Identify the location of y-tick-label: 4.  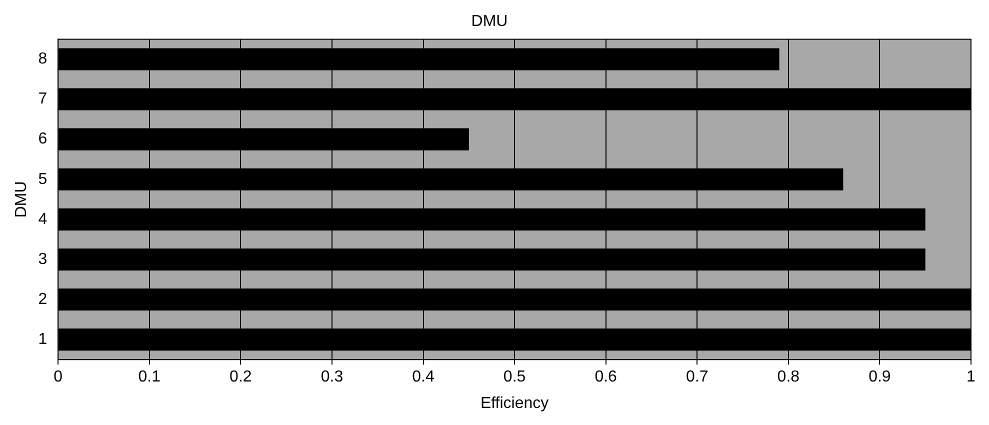
(43, 219).